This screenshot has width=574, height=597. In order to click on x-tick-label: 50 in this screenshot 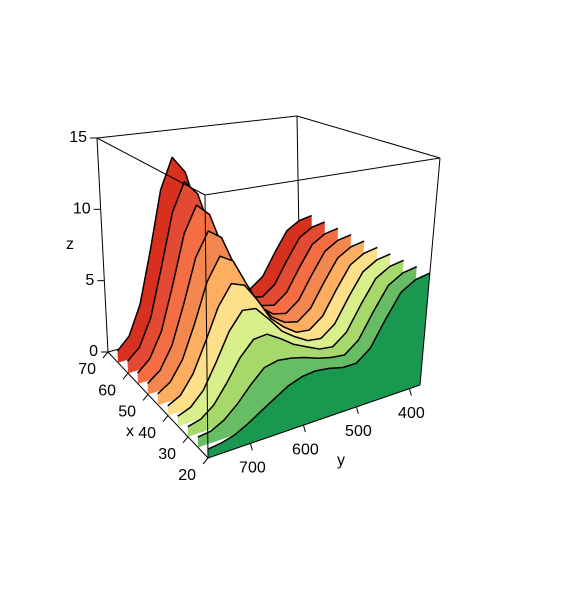, I will do `click(127, 412)`.